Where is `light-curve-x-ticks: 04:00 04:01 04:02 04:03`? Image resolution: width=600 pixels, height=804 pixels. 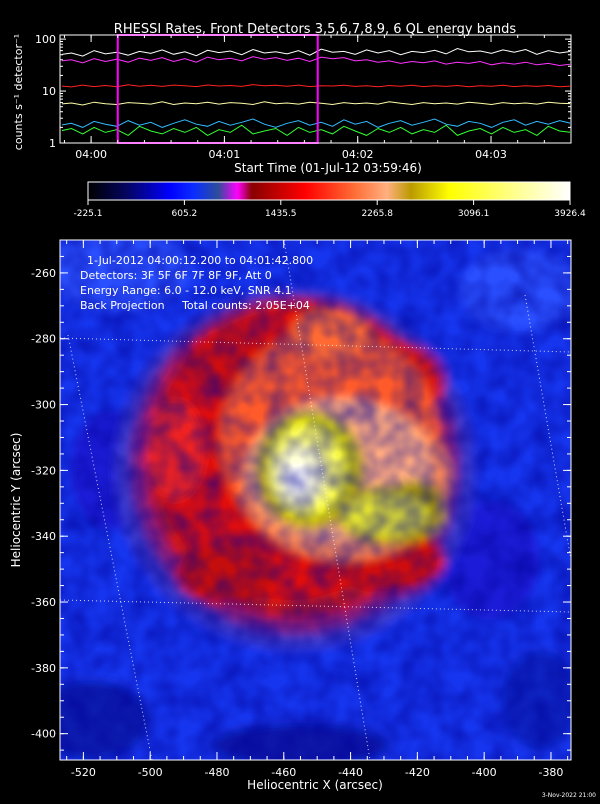 light-curve-x-ticks: 04:00 04:01 04:02 04:03 is located at coordinates (304, 98).